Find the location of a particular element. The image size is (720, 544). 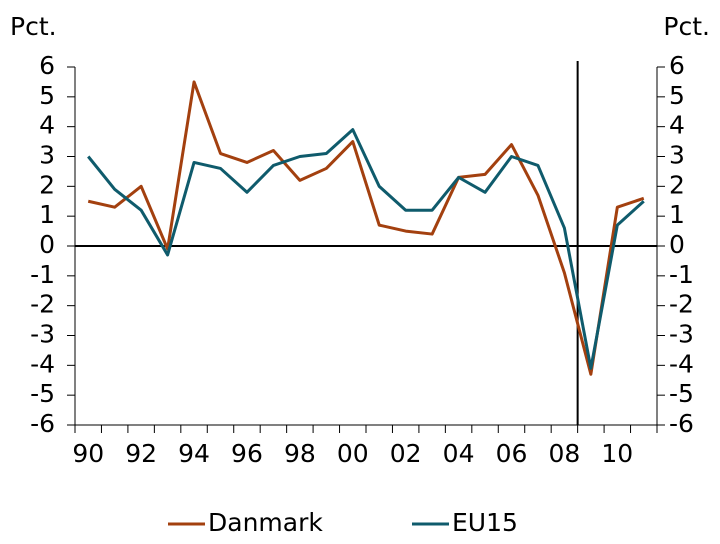

x-tick-label: 02 is located at coordinates (406, 453).